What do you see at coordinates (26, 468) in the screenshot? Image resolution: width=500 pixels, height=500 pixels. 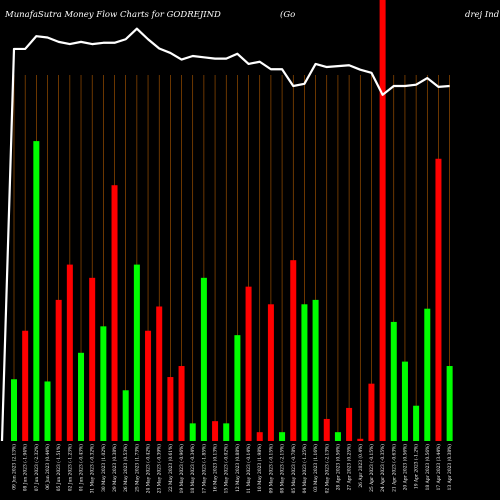 I see `x-tick-label: 08 Jun 2023 (-1.94%)` at bounding box center [26, 468].